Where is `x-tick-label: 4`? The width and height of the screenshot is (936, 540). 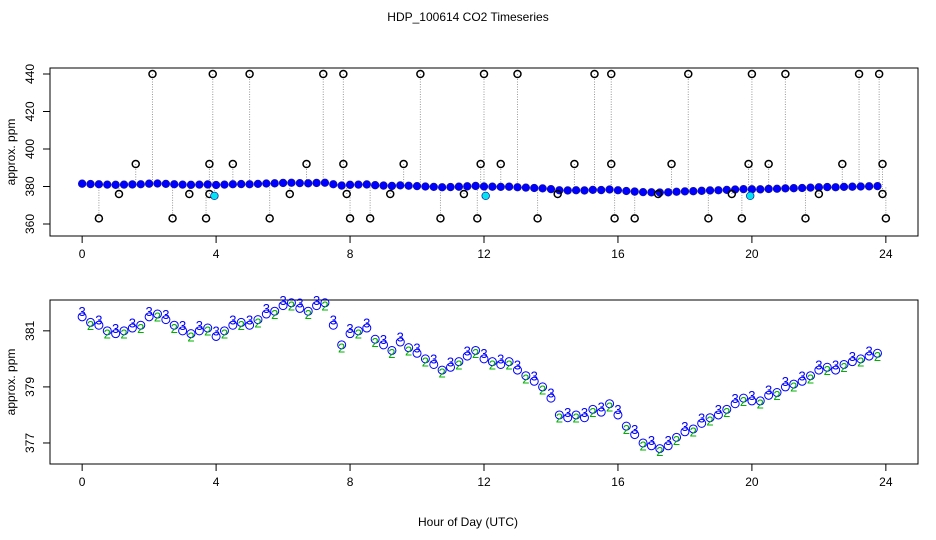 x-tick-label: 4 is located at coordinates (216, 254).